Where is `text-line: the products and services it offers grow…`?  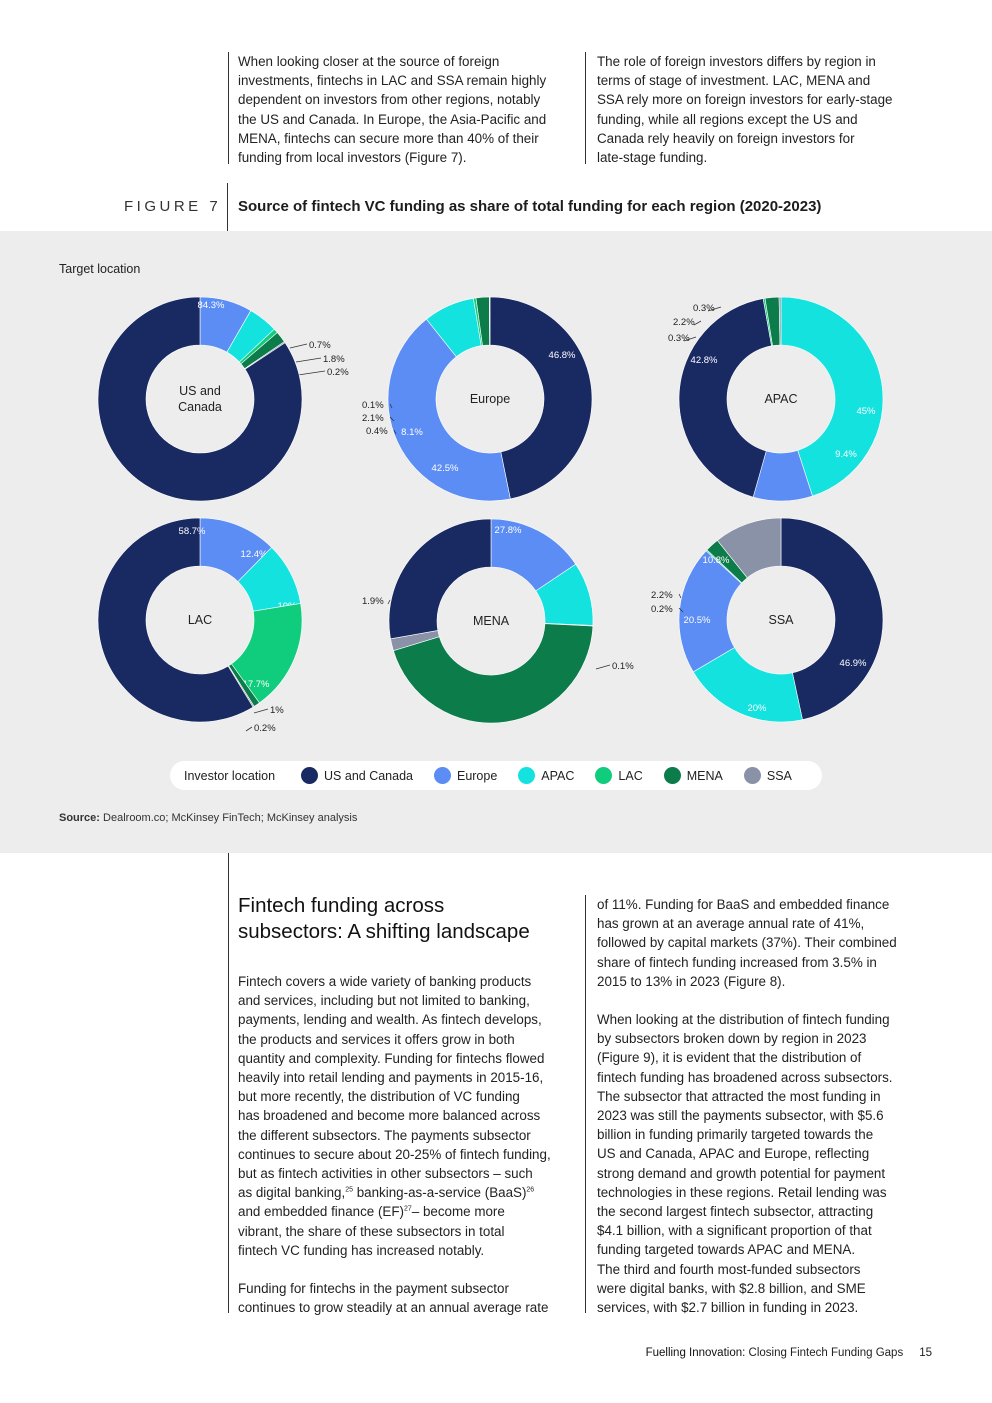
text-line: the products and services it offers grow… is located at coordinates (376, 1039).